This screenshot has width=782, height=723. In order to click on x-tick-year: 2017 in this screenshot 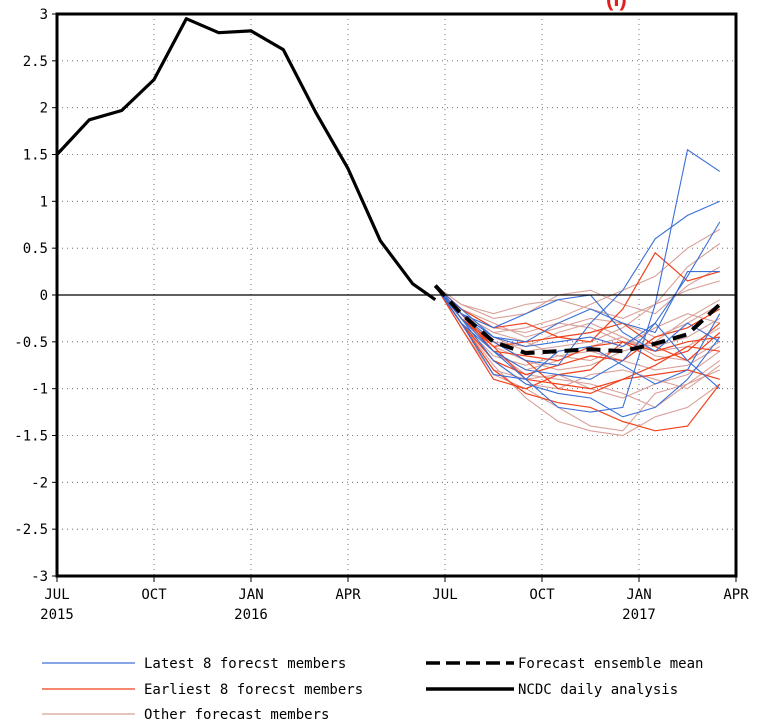, I will do `click(639, 615)`.